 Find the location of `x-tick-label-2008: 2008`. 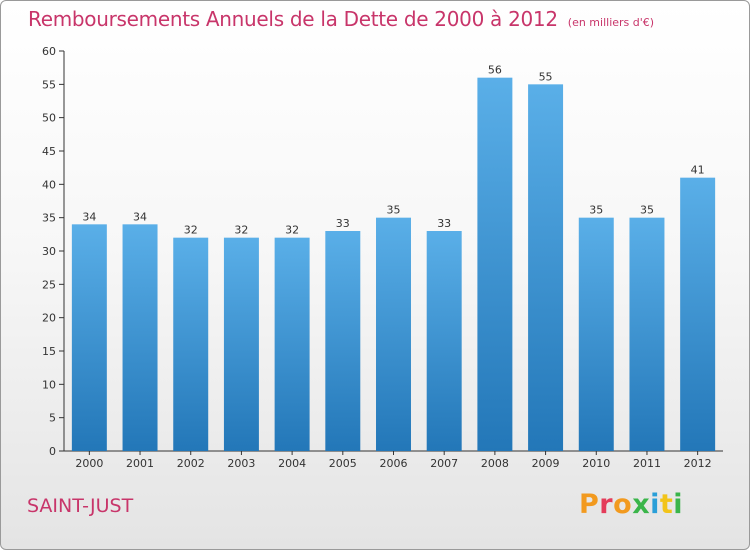

x-tick-label-2008: 2008 is located at coordinates (495, 463).